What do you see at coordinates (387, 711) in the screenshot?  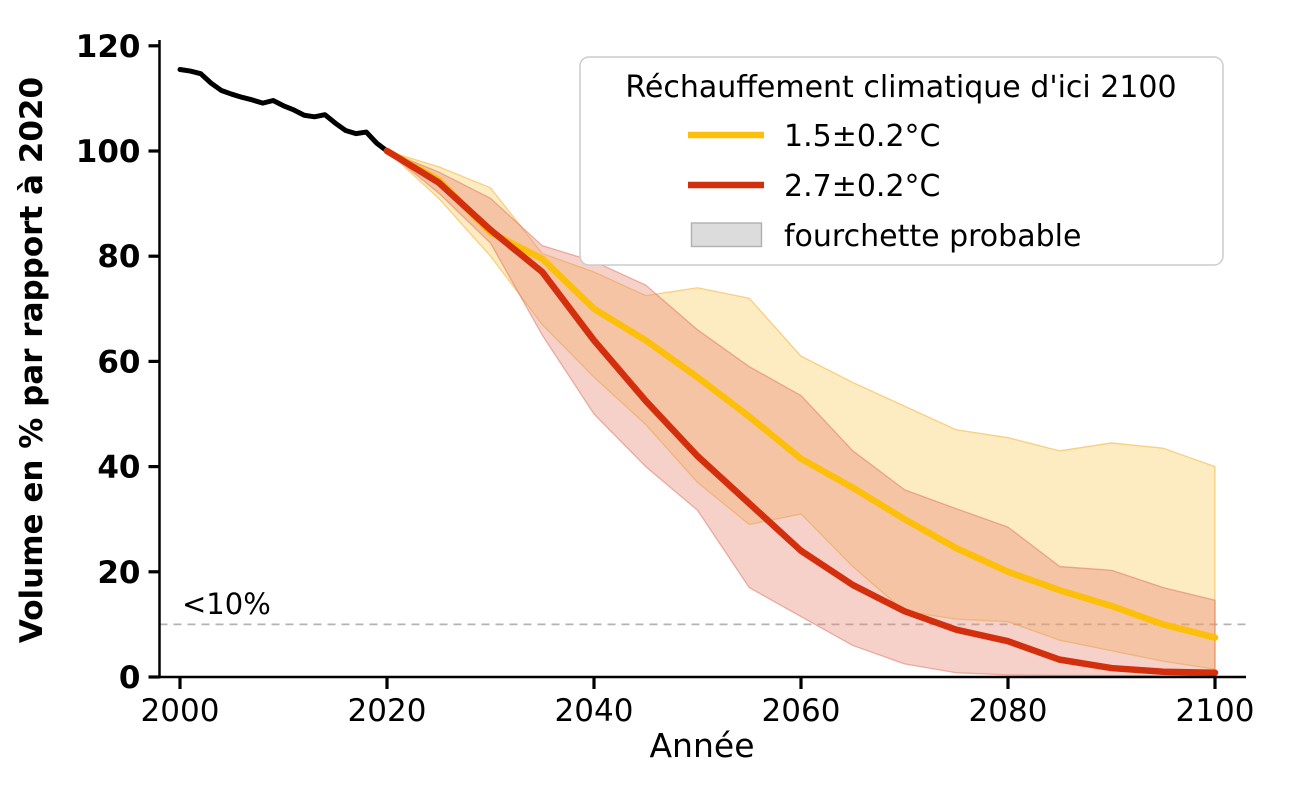 I see `x-tick-label: 2020` at bounding box center [387, 711].